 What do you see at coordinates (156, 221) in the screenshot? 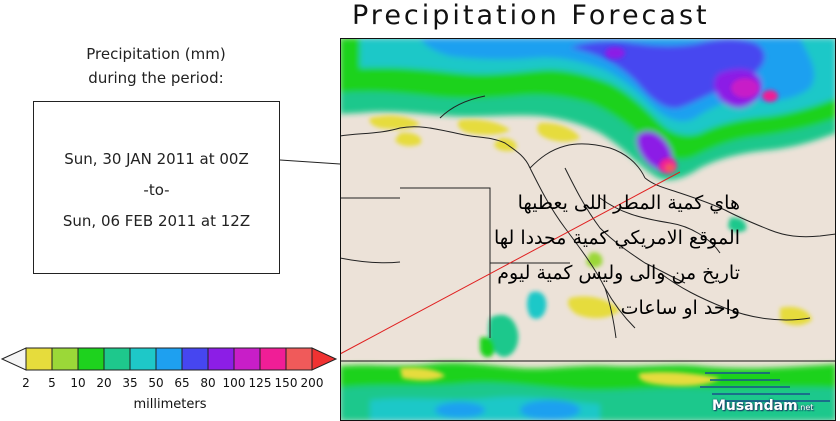
I see `period-end: Sun, 06 FEB 2011 at 12Z` at bounding box center [156, 221].